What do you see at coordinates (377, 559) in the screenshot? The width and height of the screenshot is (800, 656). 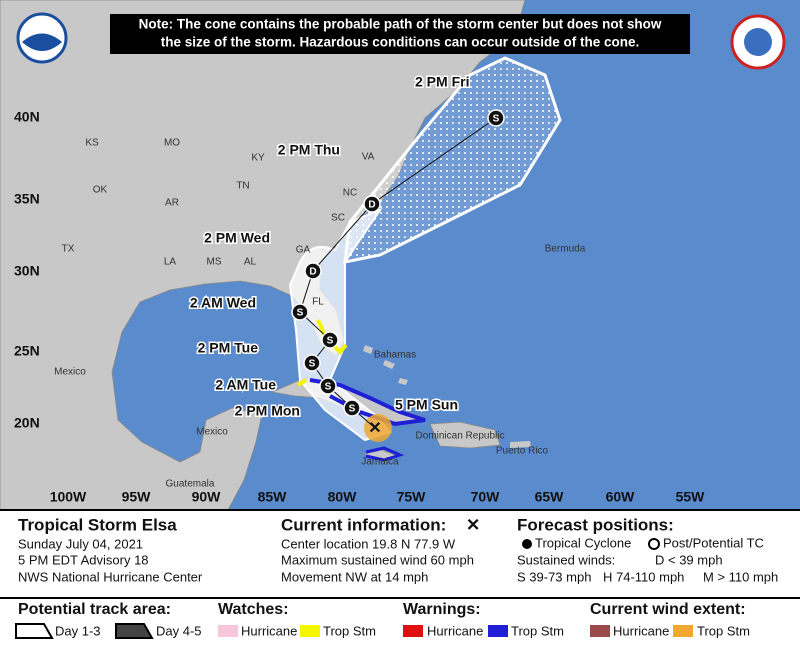 I see `current-line: Maximum sustained wind 60 mph` at bounding box center [377, 559].